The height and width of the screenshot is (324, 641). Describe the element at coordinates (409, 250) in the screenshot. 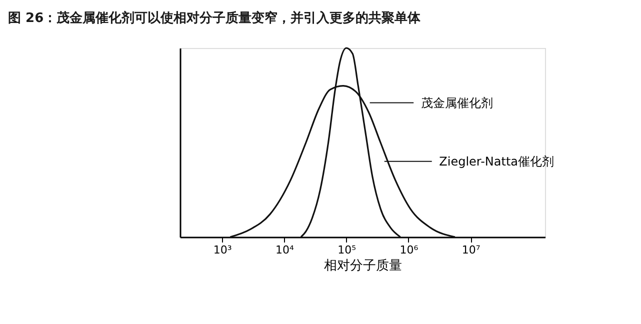

I see `x-tick-label: 10⁶` at that location.